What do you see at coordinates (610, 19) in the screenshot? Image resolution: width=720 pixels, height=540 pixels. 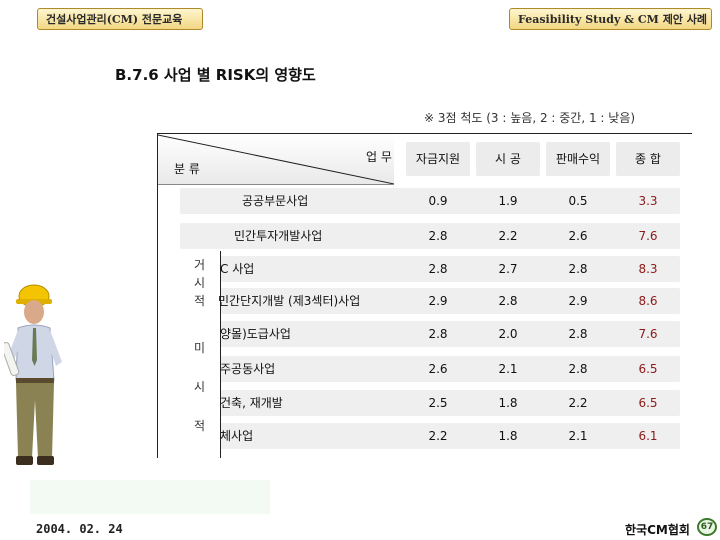 I see `section-topic-tag: Feasibility Study & CM 제안 사례` at bounding box center [610, 19].